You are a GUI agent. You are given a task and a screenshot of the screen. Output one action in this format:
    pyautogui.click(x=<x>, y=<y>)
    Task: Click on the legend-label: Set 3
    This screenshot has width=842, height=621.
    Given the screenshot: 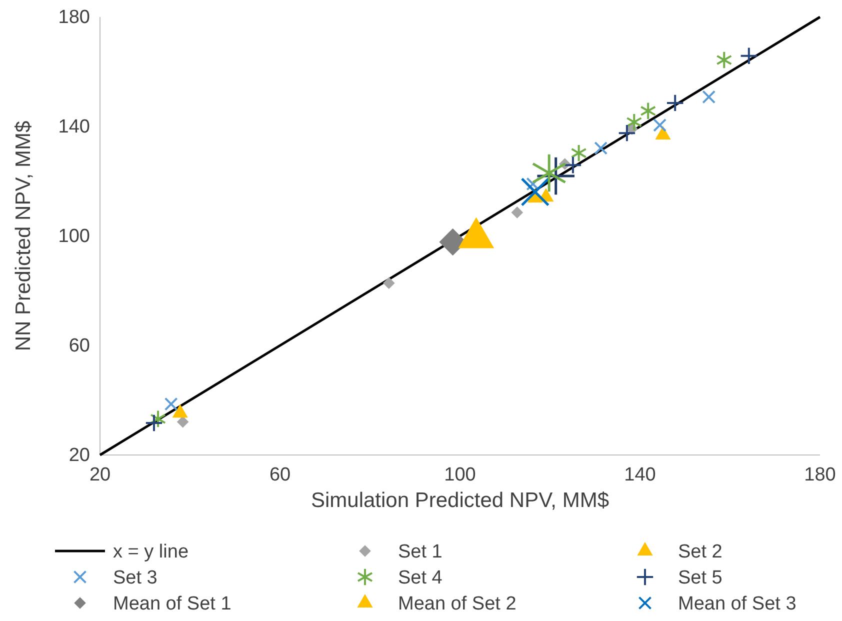 What is the action you would take?
    pyautogui.click(x=135, y=578)
    